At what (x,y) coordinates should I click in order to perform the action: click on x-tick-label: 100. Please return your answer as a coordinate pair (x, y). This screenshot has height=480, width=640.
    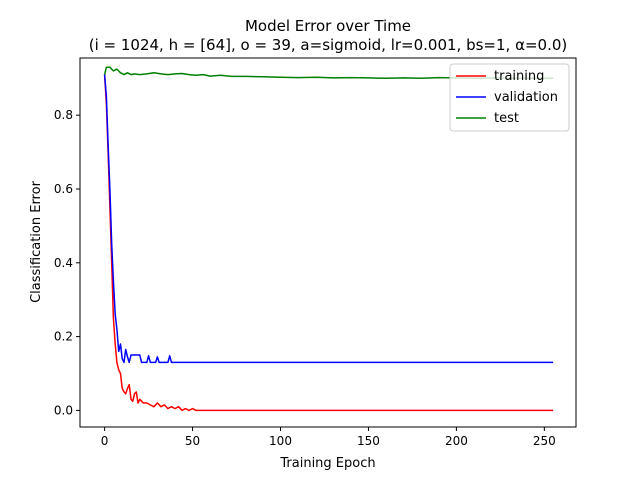
    Looking at the image, I should click on (280, 441).